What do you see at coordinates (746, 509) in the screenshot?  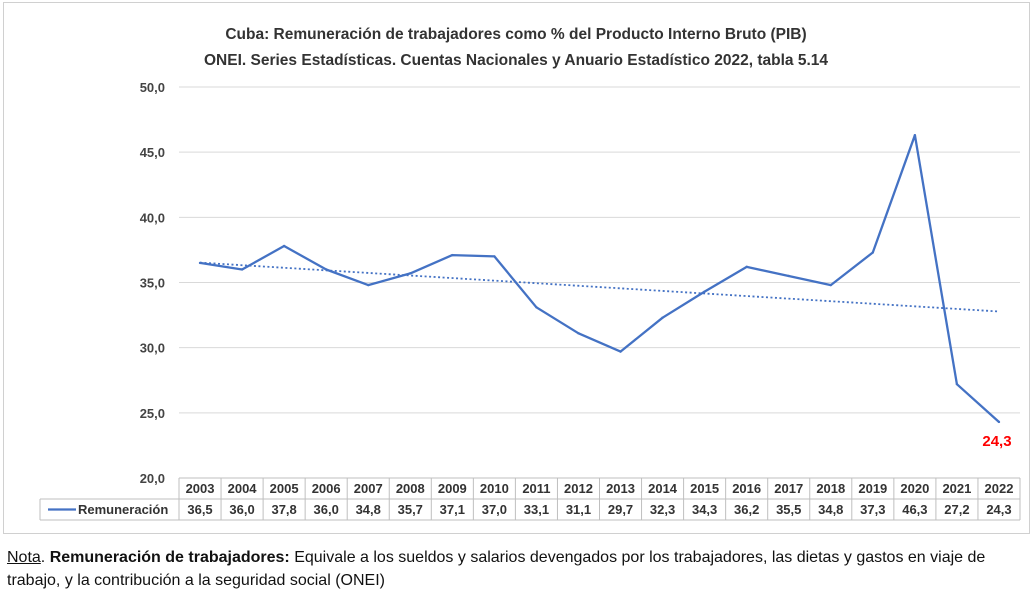 I see `table-value: 36,2` at bounding box center [746, 509].